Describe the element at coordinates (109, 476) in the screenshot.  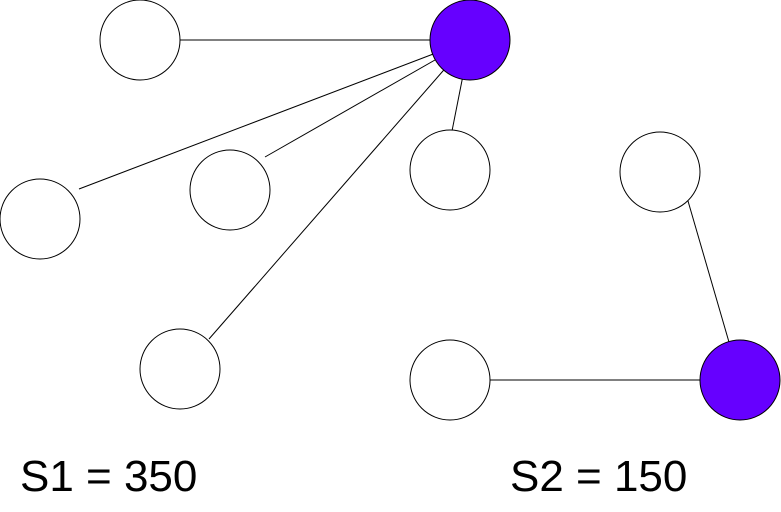
I see `graph-s1-label: S1 = 350` at that location.